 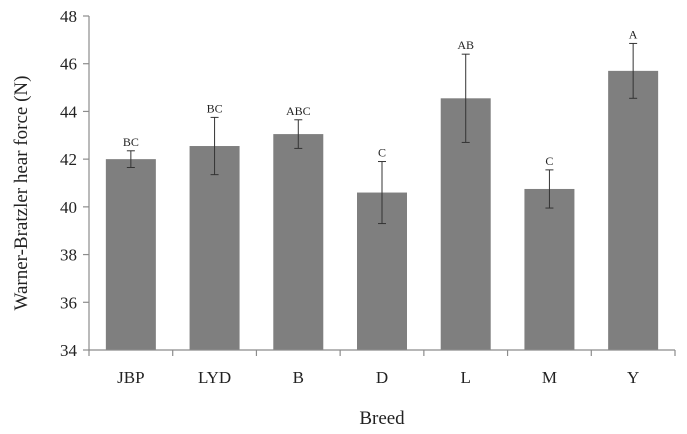 What do you see at coordinates (74, 183) in the screenshot?
I see `y-ticks-layer: 34 36 38 40 42 44 46 48` at bounding box center [74, 183].